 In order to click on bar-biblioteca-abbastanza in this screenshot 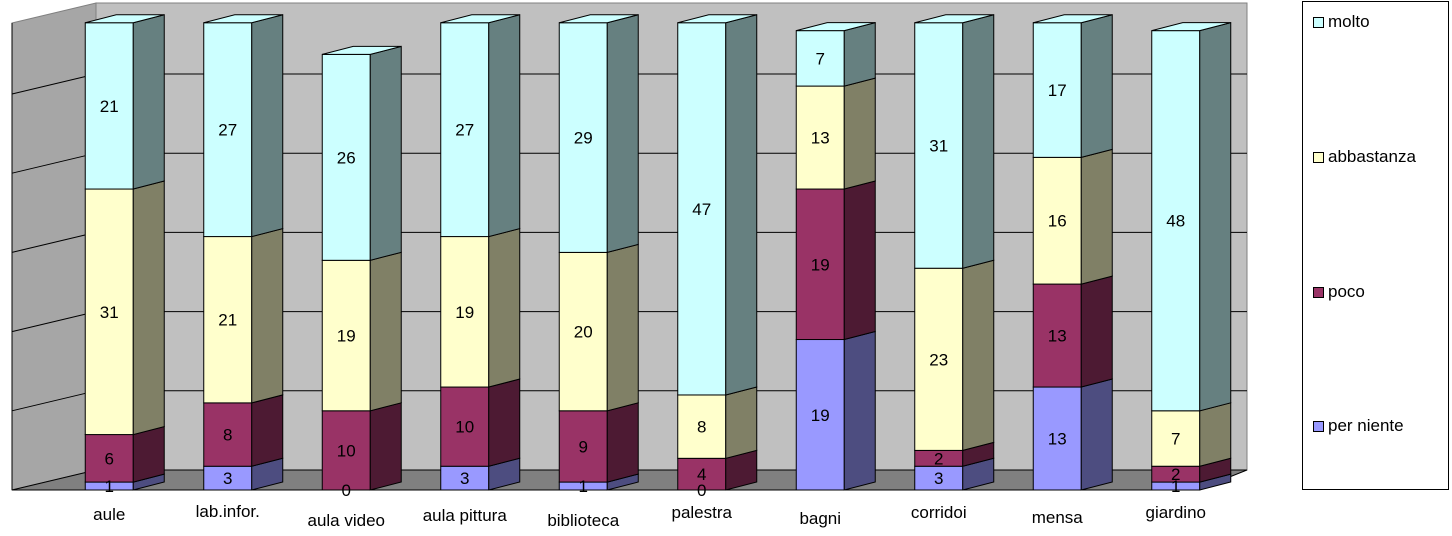, I will do `click(583, 331)`.